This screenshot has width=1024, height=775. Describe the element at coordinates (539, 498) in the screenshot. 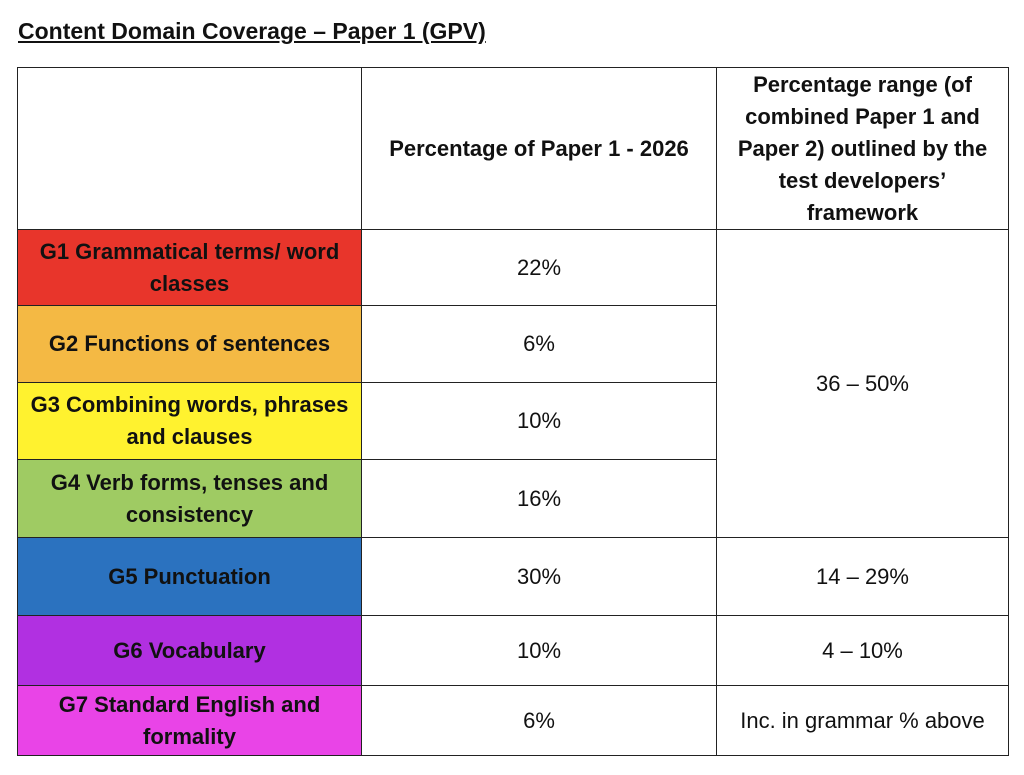

I see `percent-cell: 16%` at that location.